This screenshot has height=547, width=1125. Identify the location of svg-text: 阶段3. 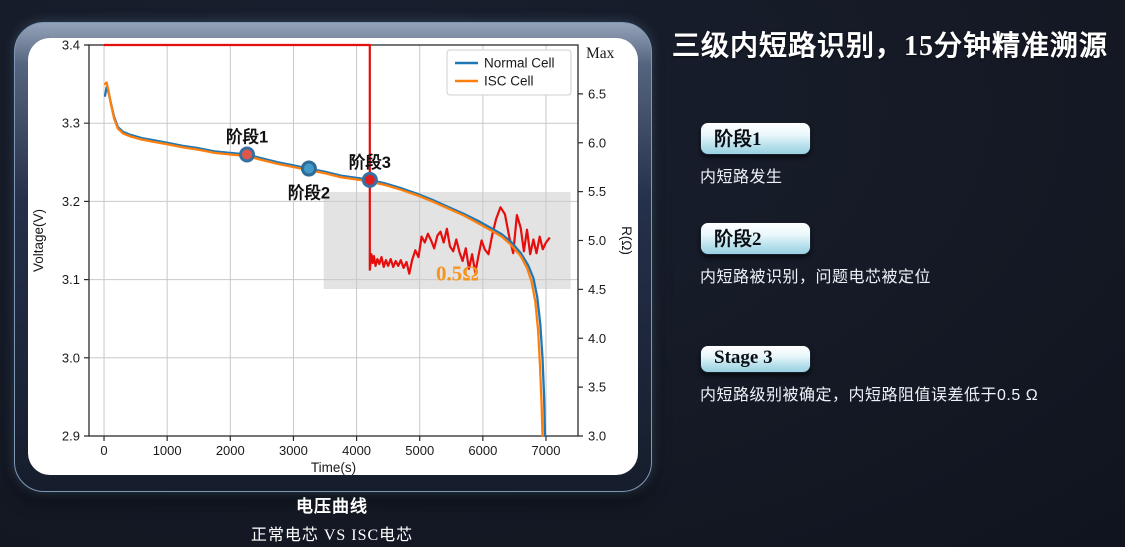
(370, 162).